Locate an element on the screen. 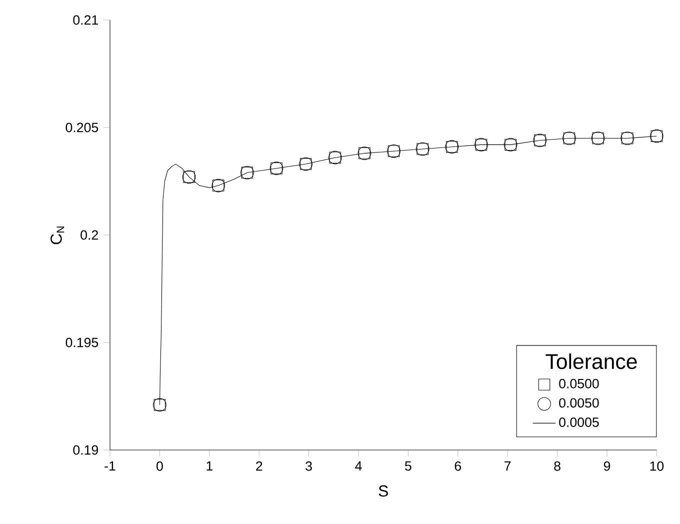 The image size is (680, 524). x-tick-label: 10 is located at coordinates (657, 466).